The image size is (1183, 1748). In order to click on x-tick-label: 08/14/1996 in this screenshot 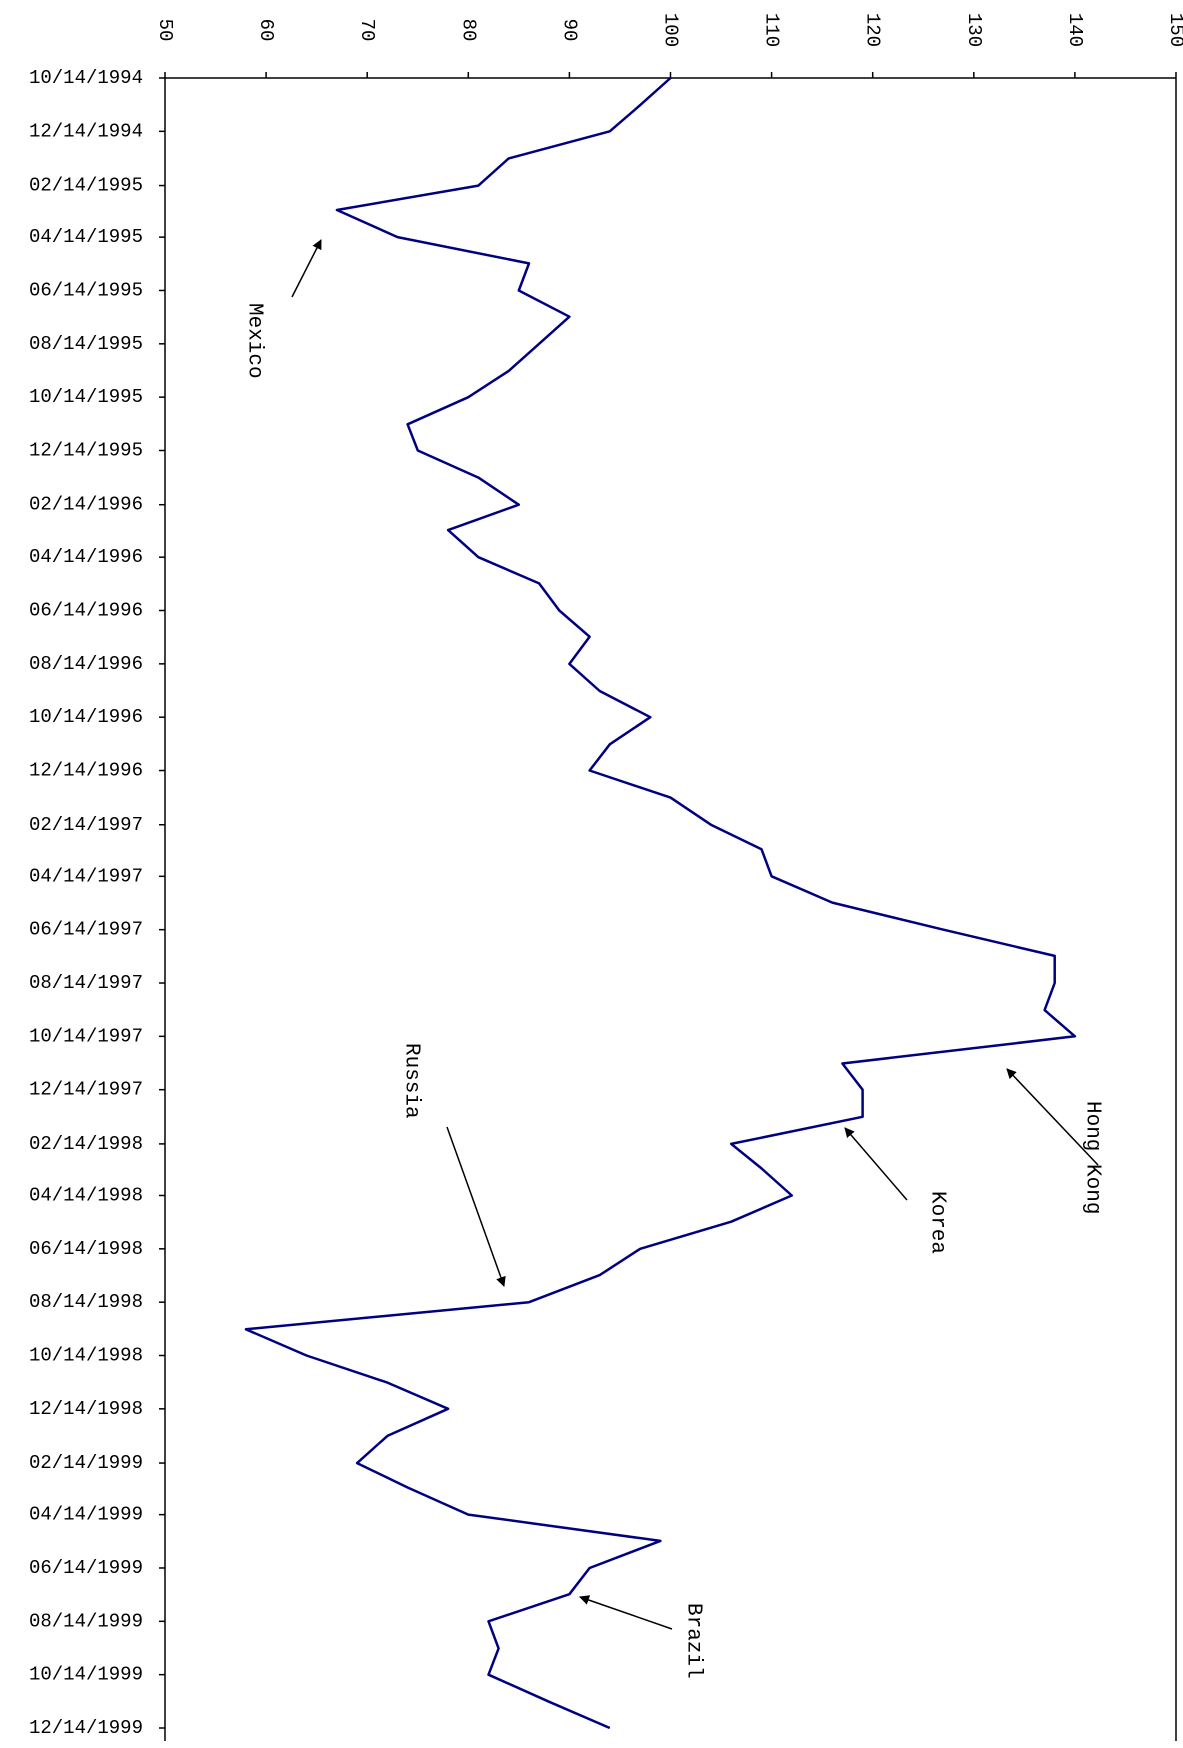, I will do `click(86, 664)`.